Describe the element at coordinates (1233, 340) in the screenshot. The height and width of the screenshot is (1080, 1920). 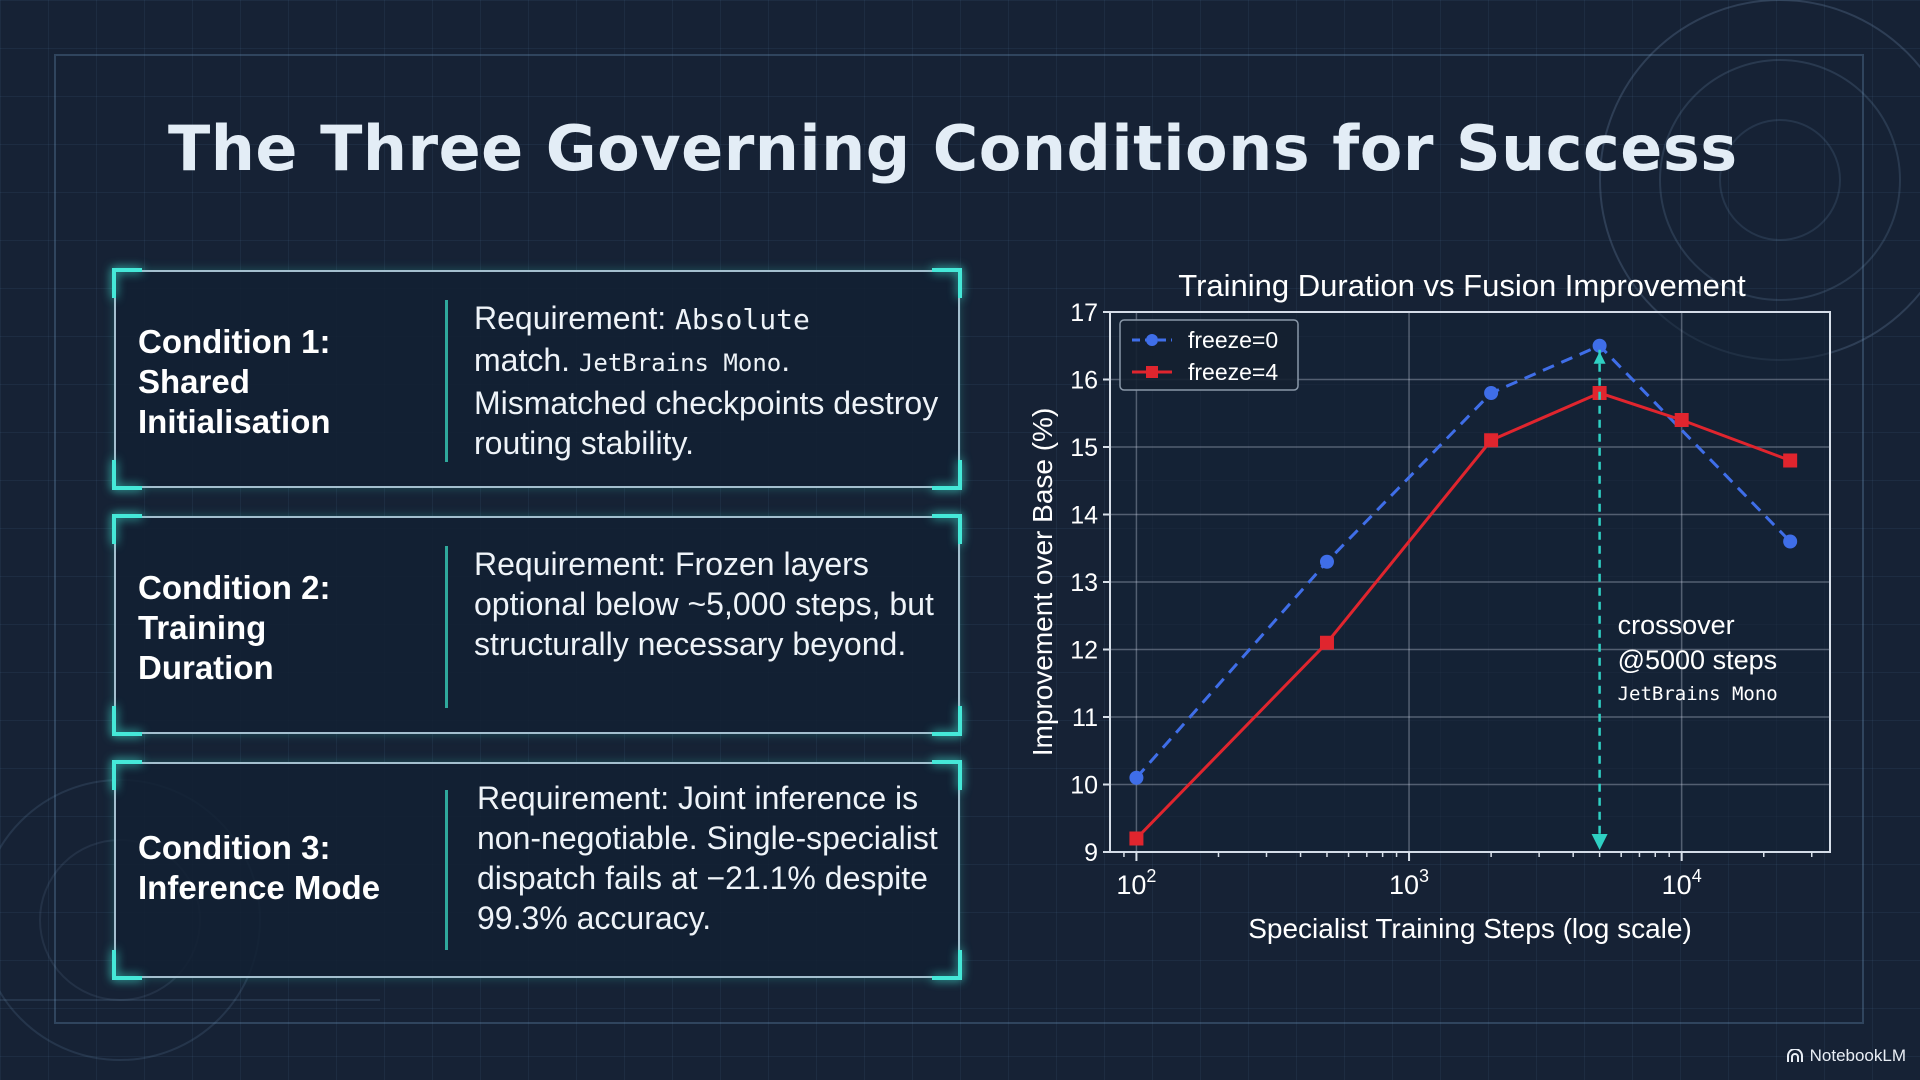
I see `legend-label: freeze=0` at that location.